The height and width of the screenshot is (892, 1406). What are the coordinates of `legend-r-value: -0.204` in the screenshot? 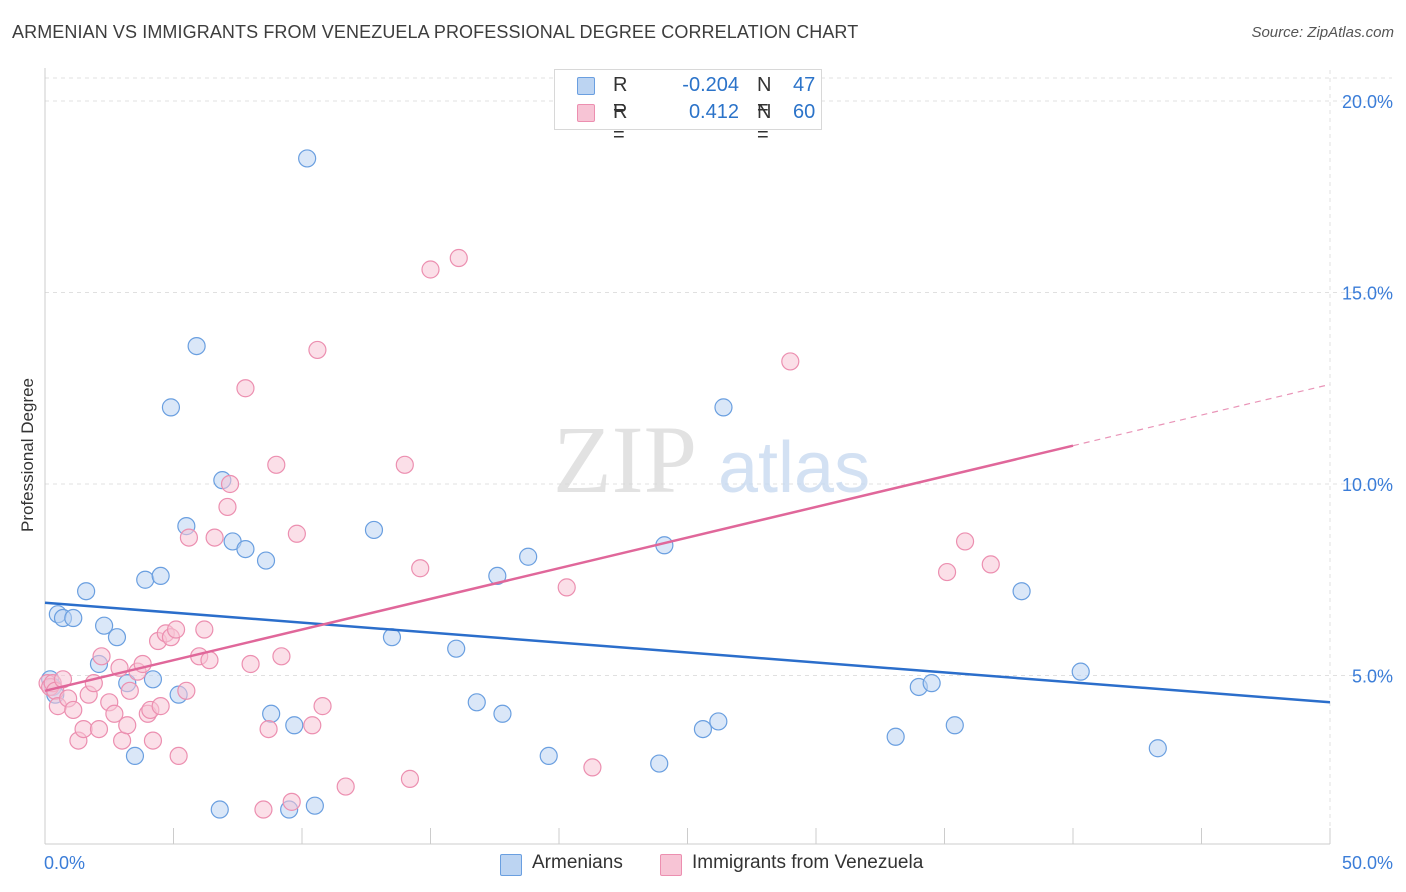 It's located at (710, 85).